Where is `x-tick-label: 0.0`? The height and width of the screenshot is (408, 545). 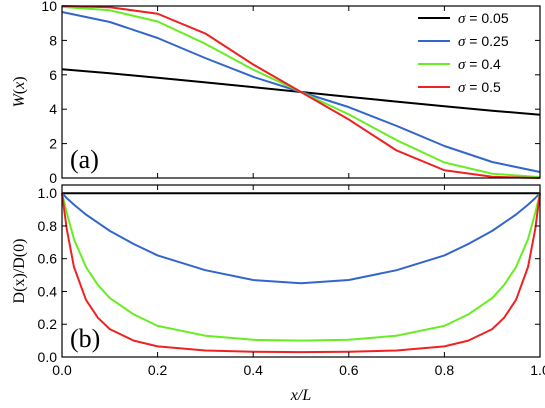
x-tick-label: 0.0 is located at coordinates (62, 370).